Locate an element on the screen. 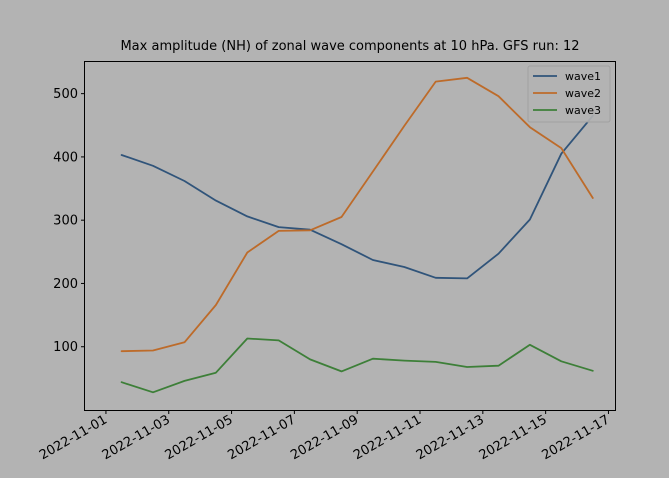 This screenshot has width=669, height=478. y-tick-label: 400 is located at coordinates (65, 157).